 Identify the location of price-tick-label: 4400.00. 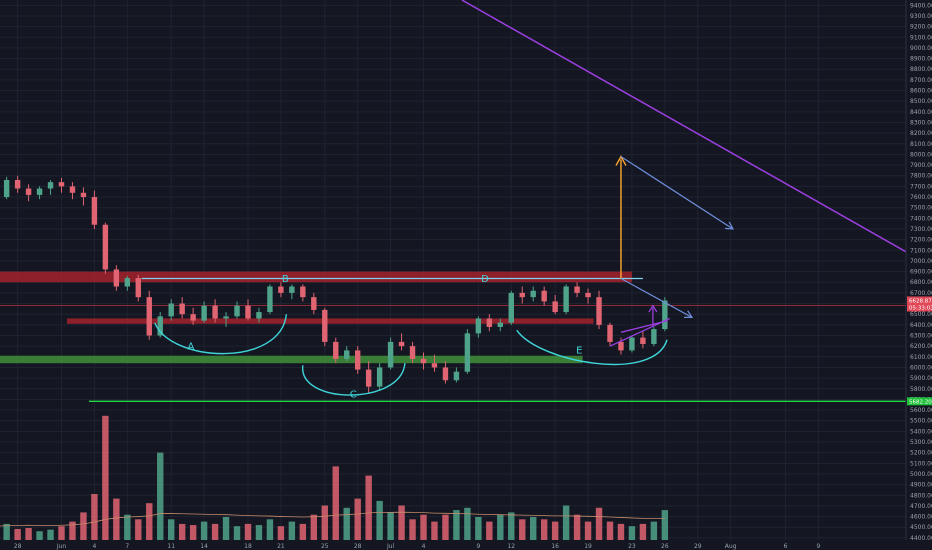
(921, 538).